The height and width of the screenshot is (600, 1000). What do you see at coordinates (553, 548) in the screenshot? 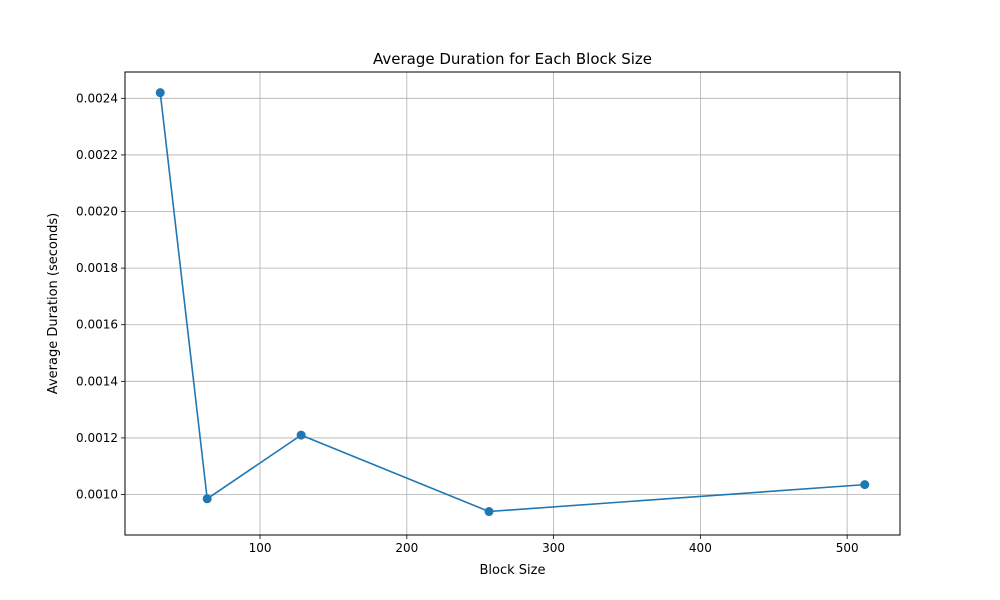
I see `x-tick-label: 300` at bounding box center [553, 548].